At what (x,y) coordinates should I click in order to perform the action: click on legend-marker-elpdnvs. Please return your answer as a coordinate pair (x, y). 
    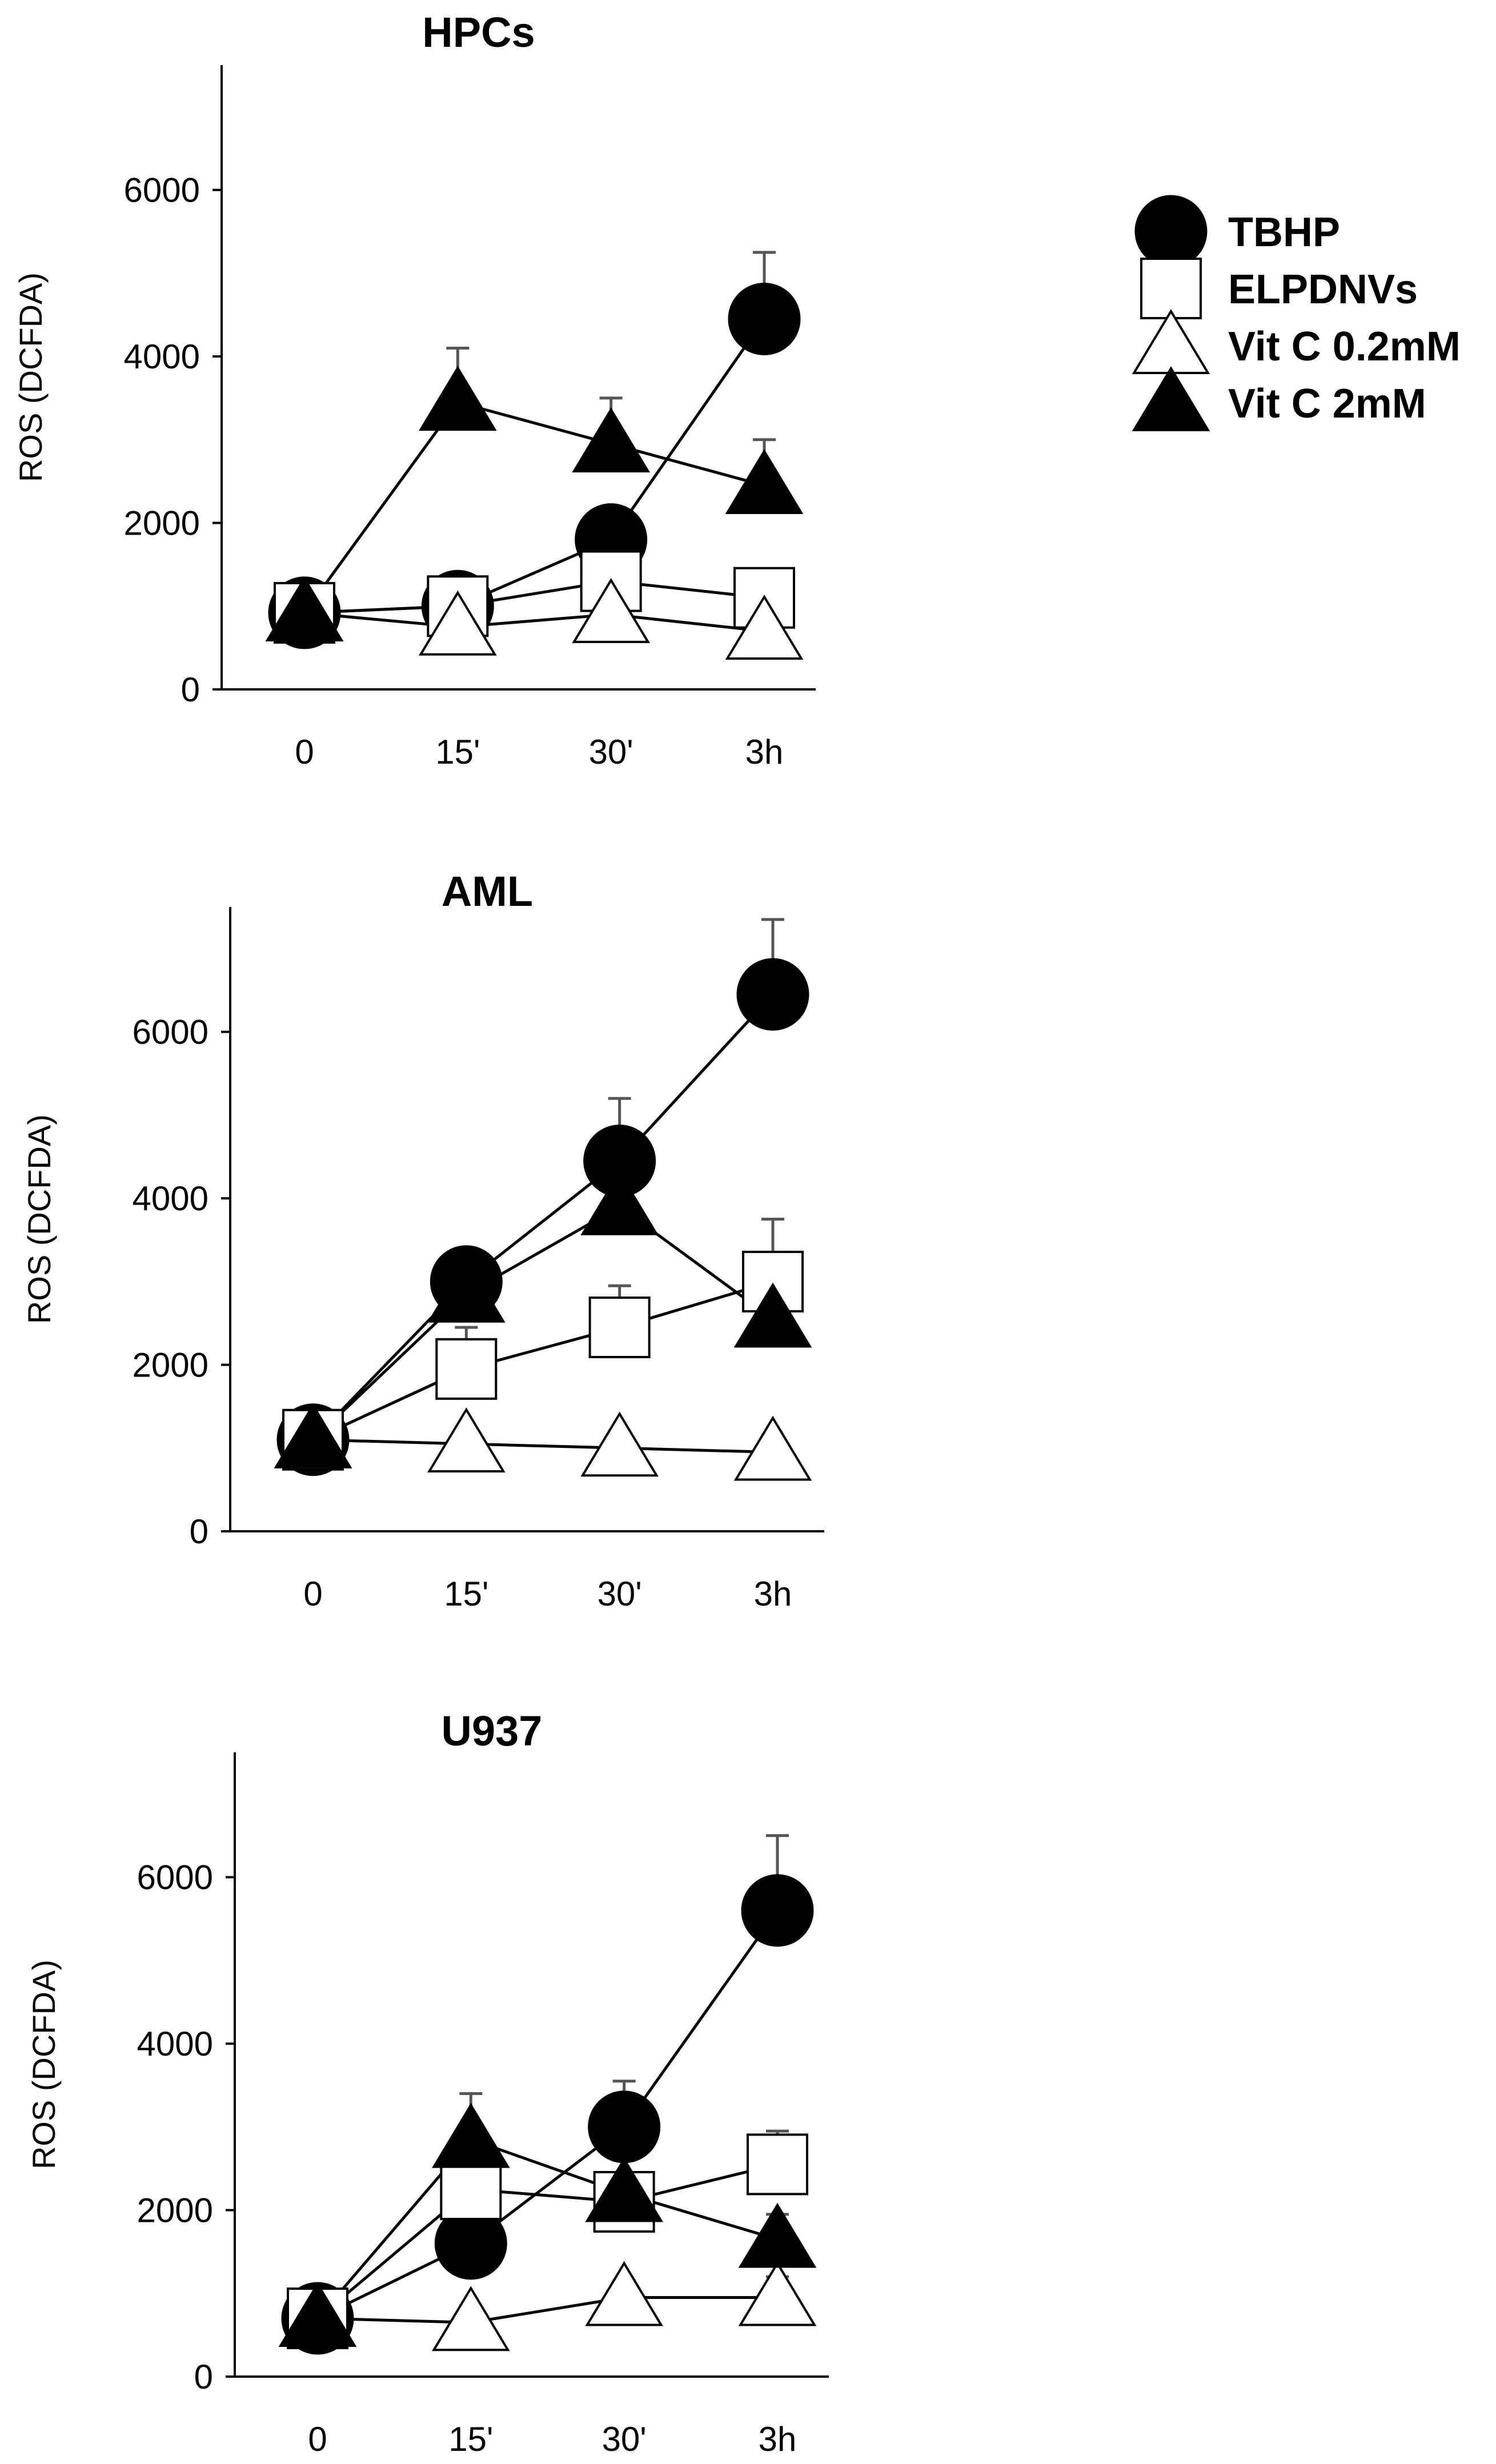
    Looking at the image, I should click on (1171, 288).